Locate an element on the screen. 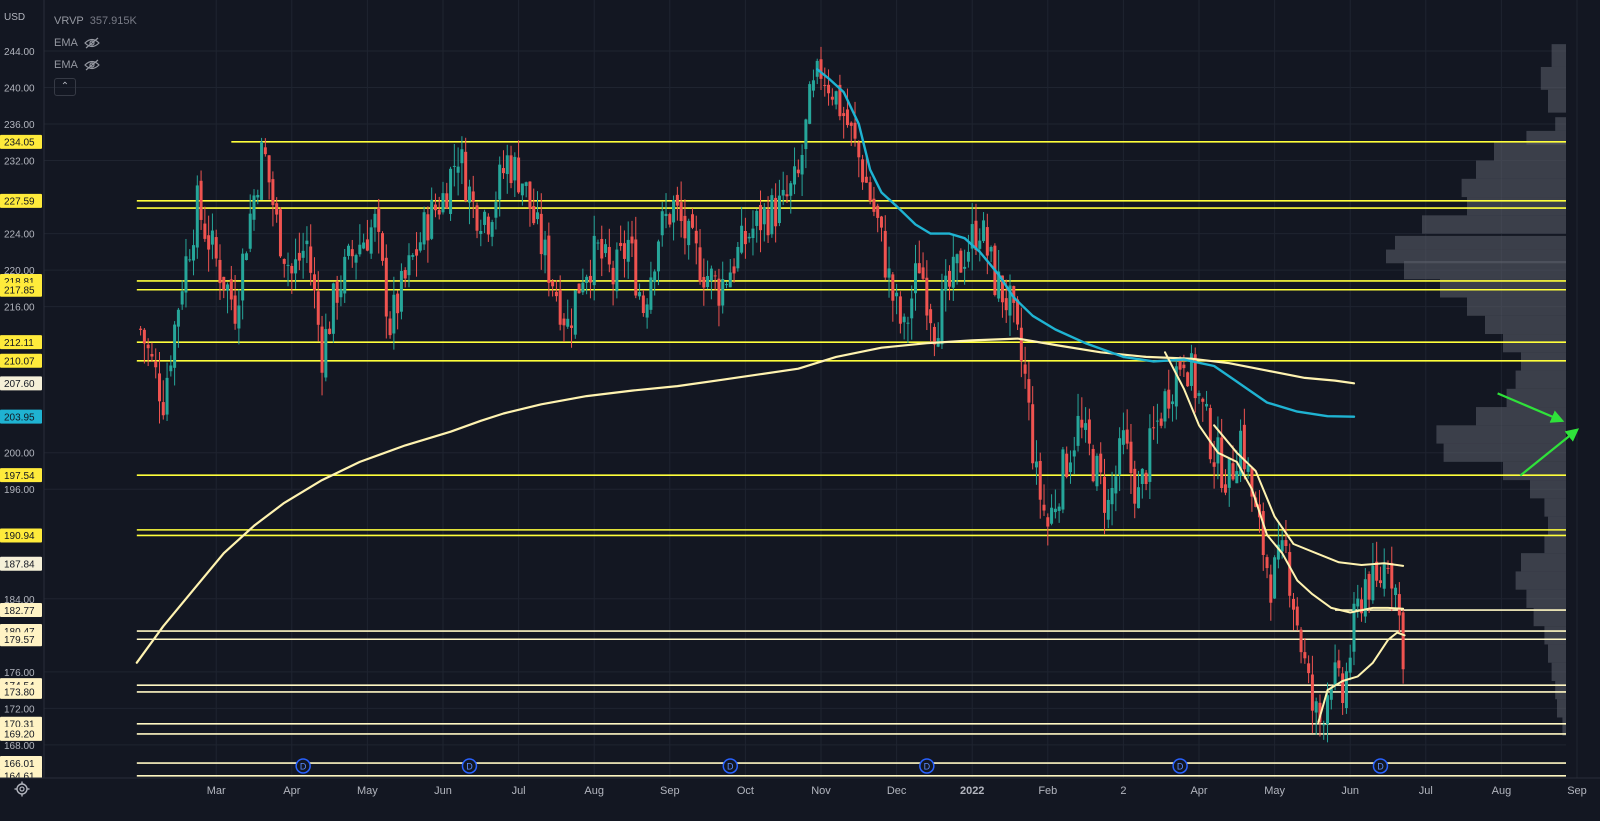  level-price-tag: 170.31 is located at coordinates (19, 725).